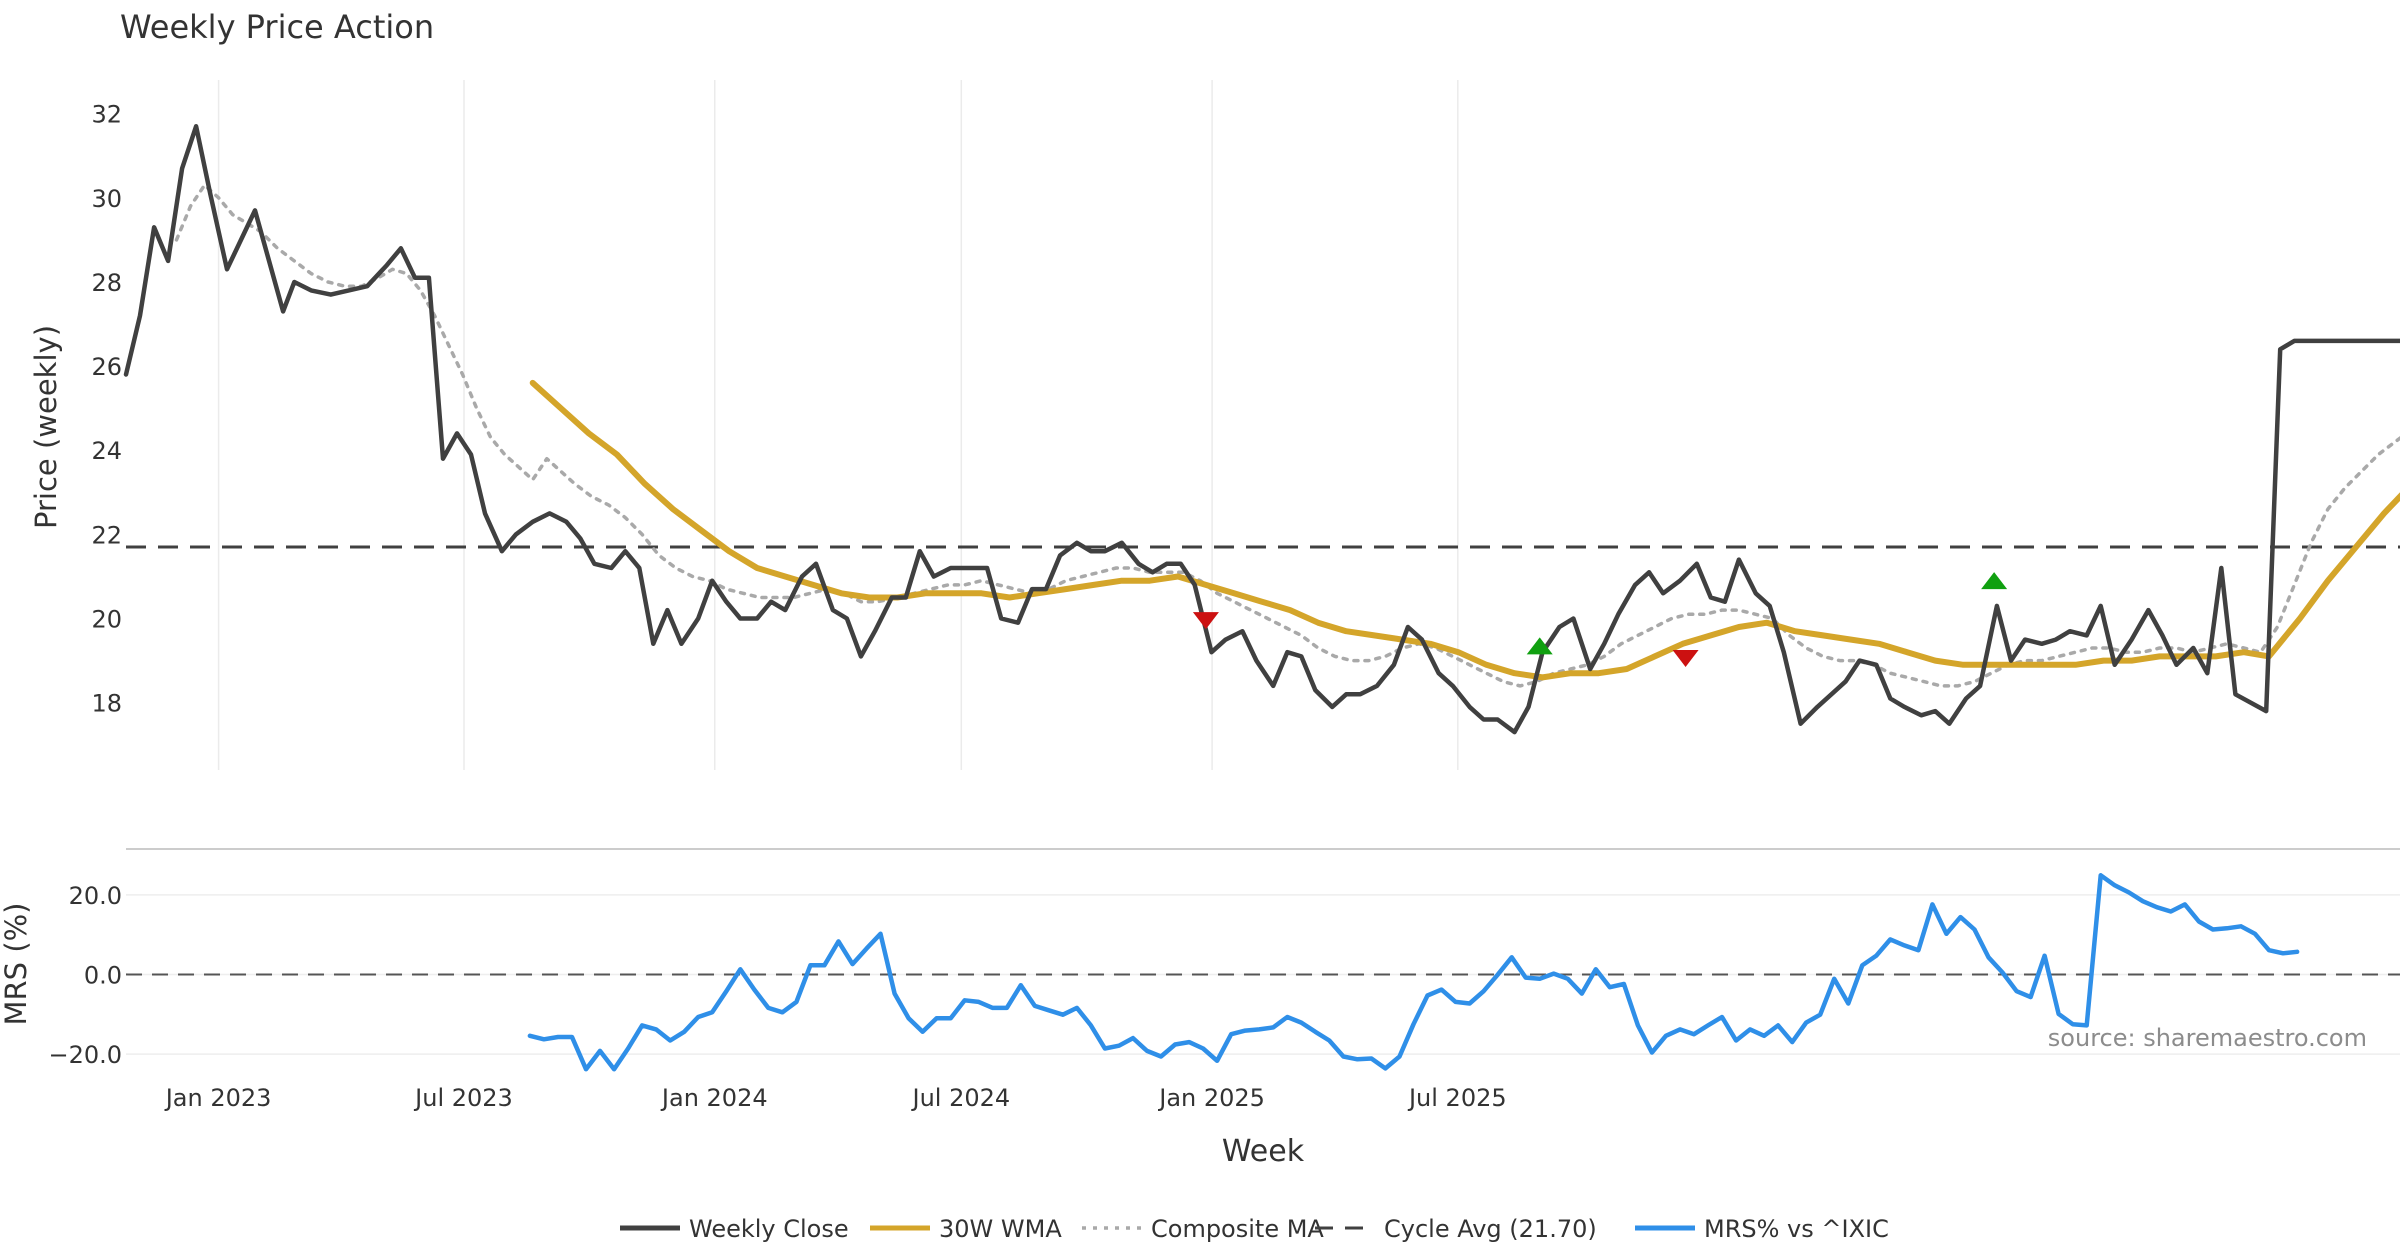 The width and height of the screenshot is (2400, 1260). What do you see at coordinates (16, 964) in the screenshot?
I see `mrs-y-axis-label: MRS (%)` at bounding box center [16, 964].